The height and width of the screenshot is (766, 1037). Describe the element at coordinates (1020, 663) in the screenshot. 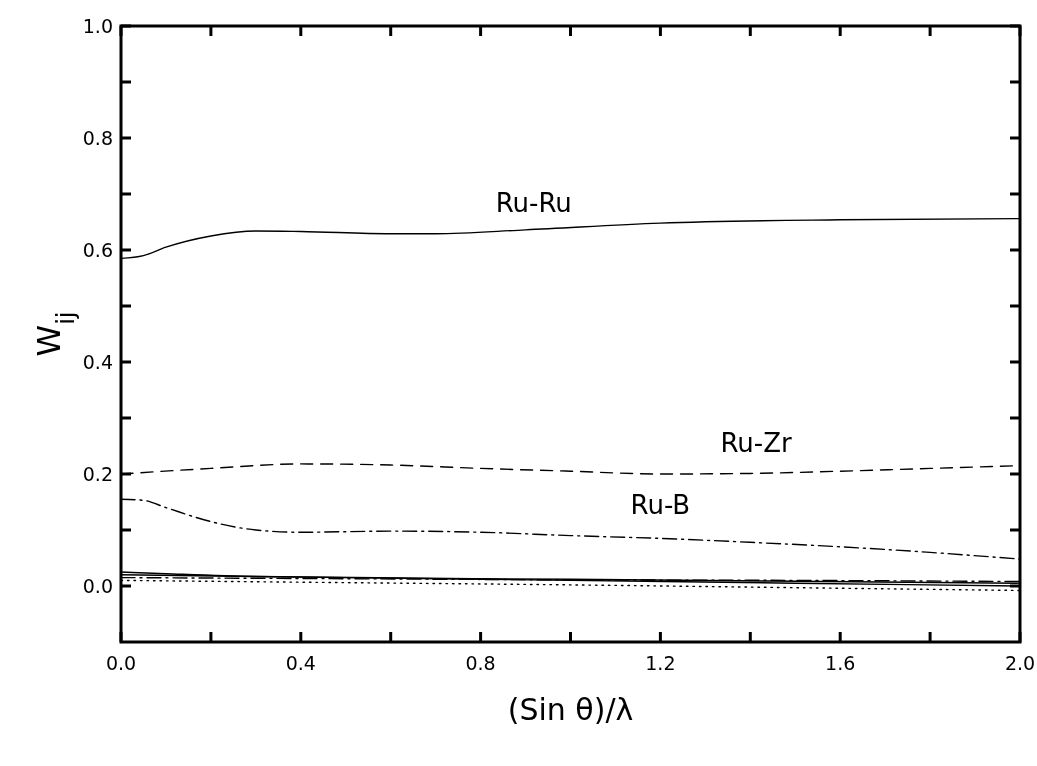

I see `x-tick-label: 2.0` at that location.